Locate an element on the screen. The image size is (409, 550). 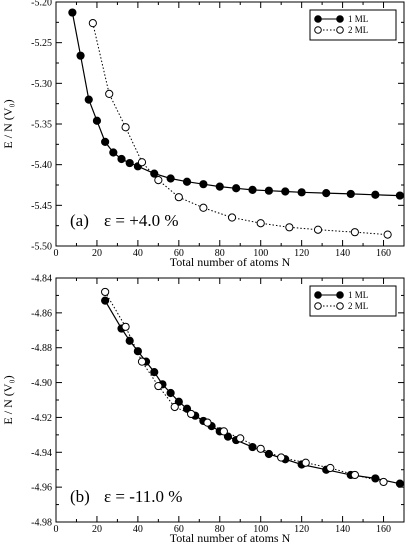
strain-annotation: ε = +4.0 % is located at coordinates (141, 220).